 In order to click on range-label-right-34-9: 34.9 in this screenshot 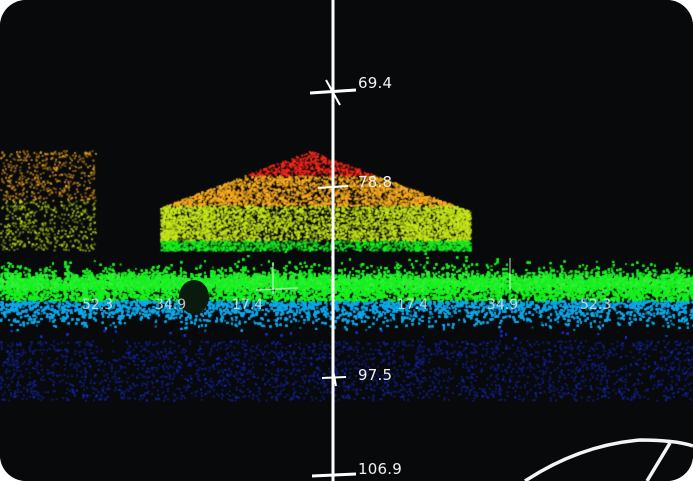, I will do `click(503, 305)`.